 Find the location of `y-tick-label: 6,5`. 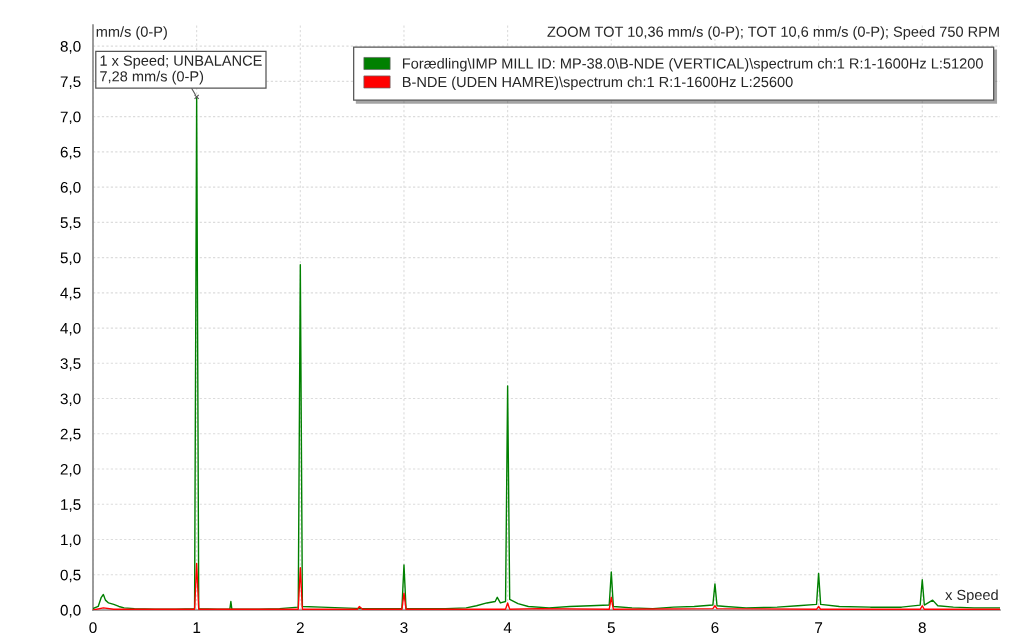

y-tick-label: 6,5 is located at coordinates (70, 153).